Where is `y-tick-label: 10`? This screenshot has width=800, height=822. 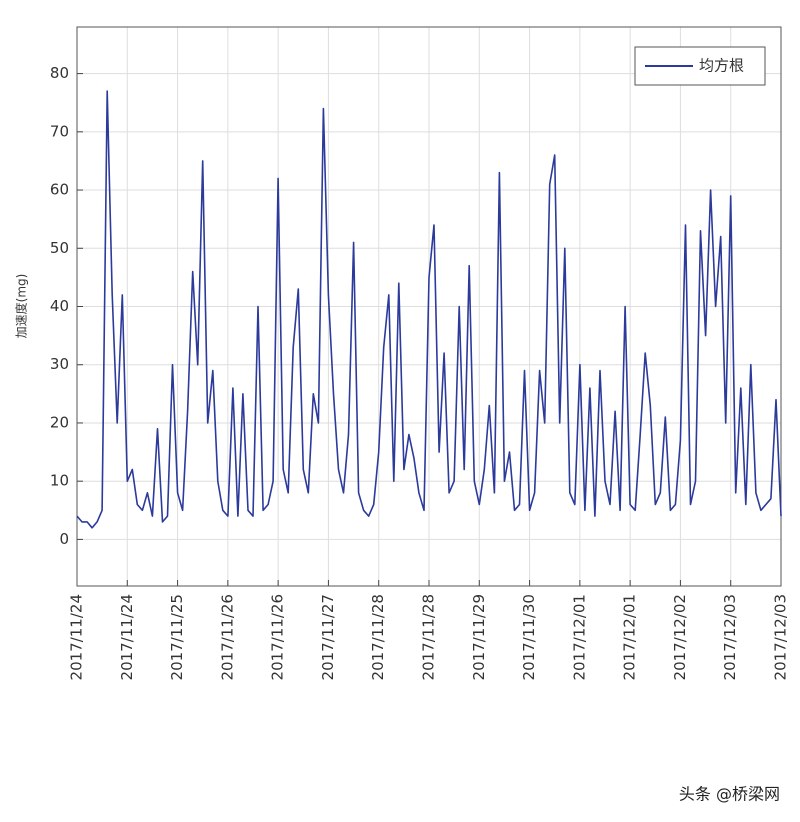
y-tick-label: 10 is located at coordinates (59, 481).